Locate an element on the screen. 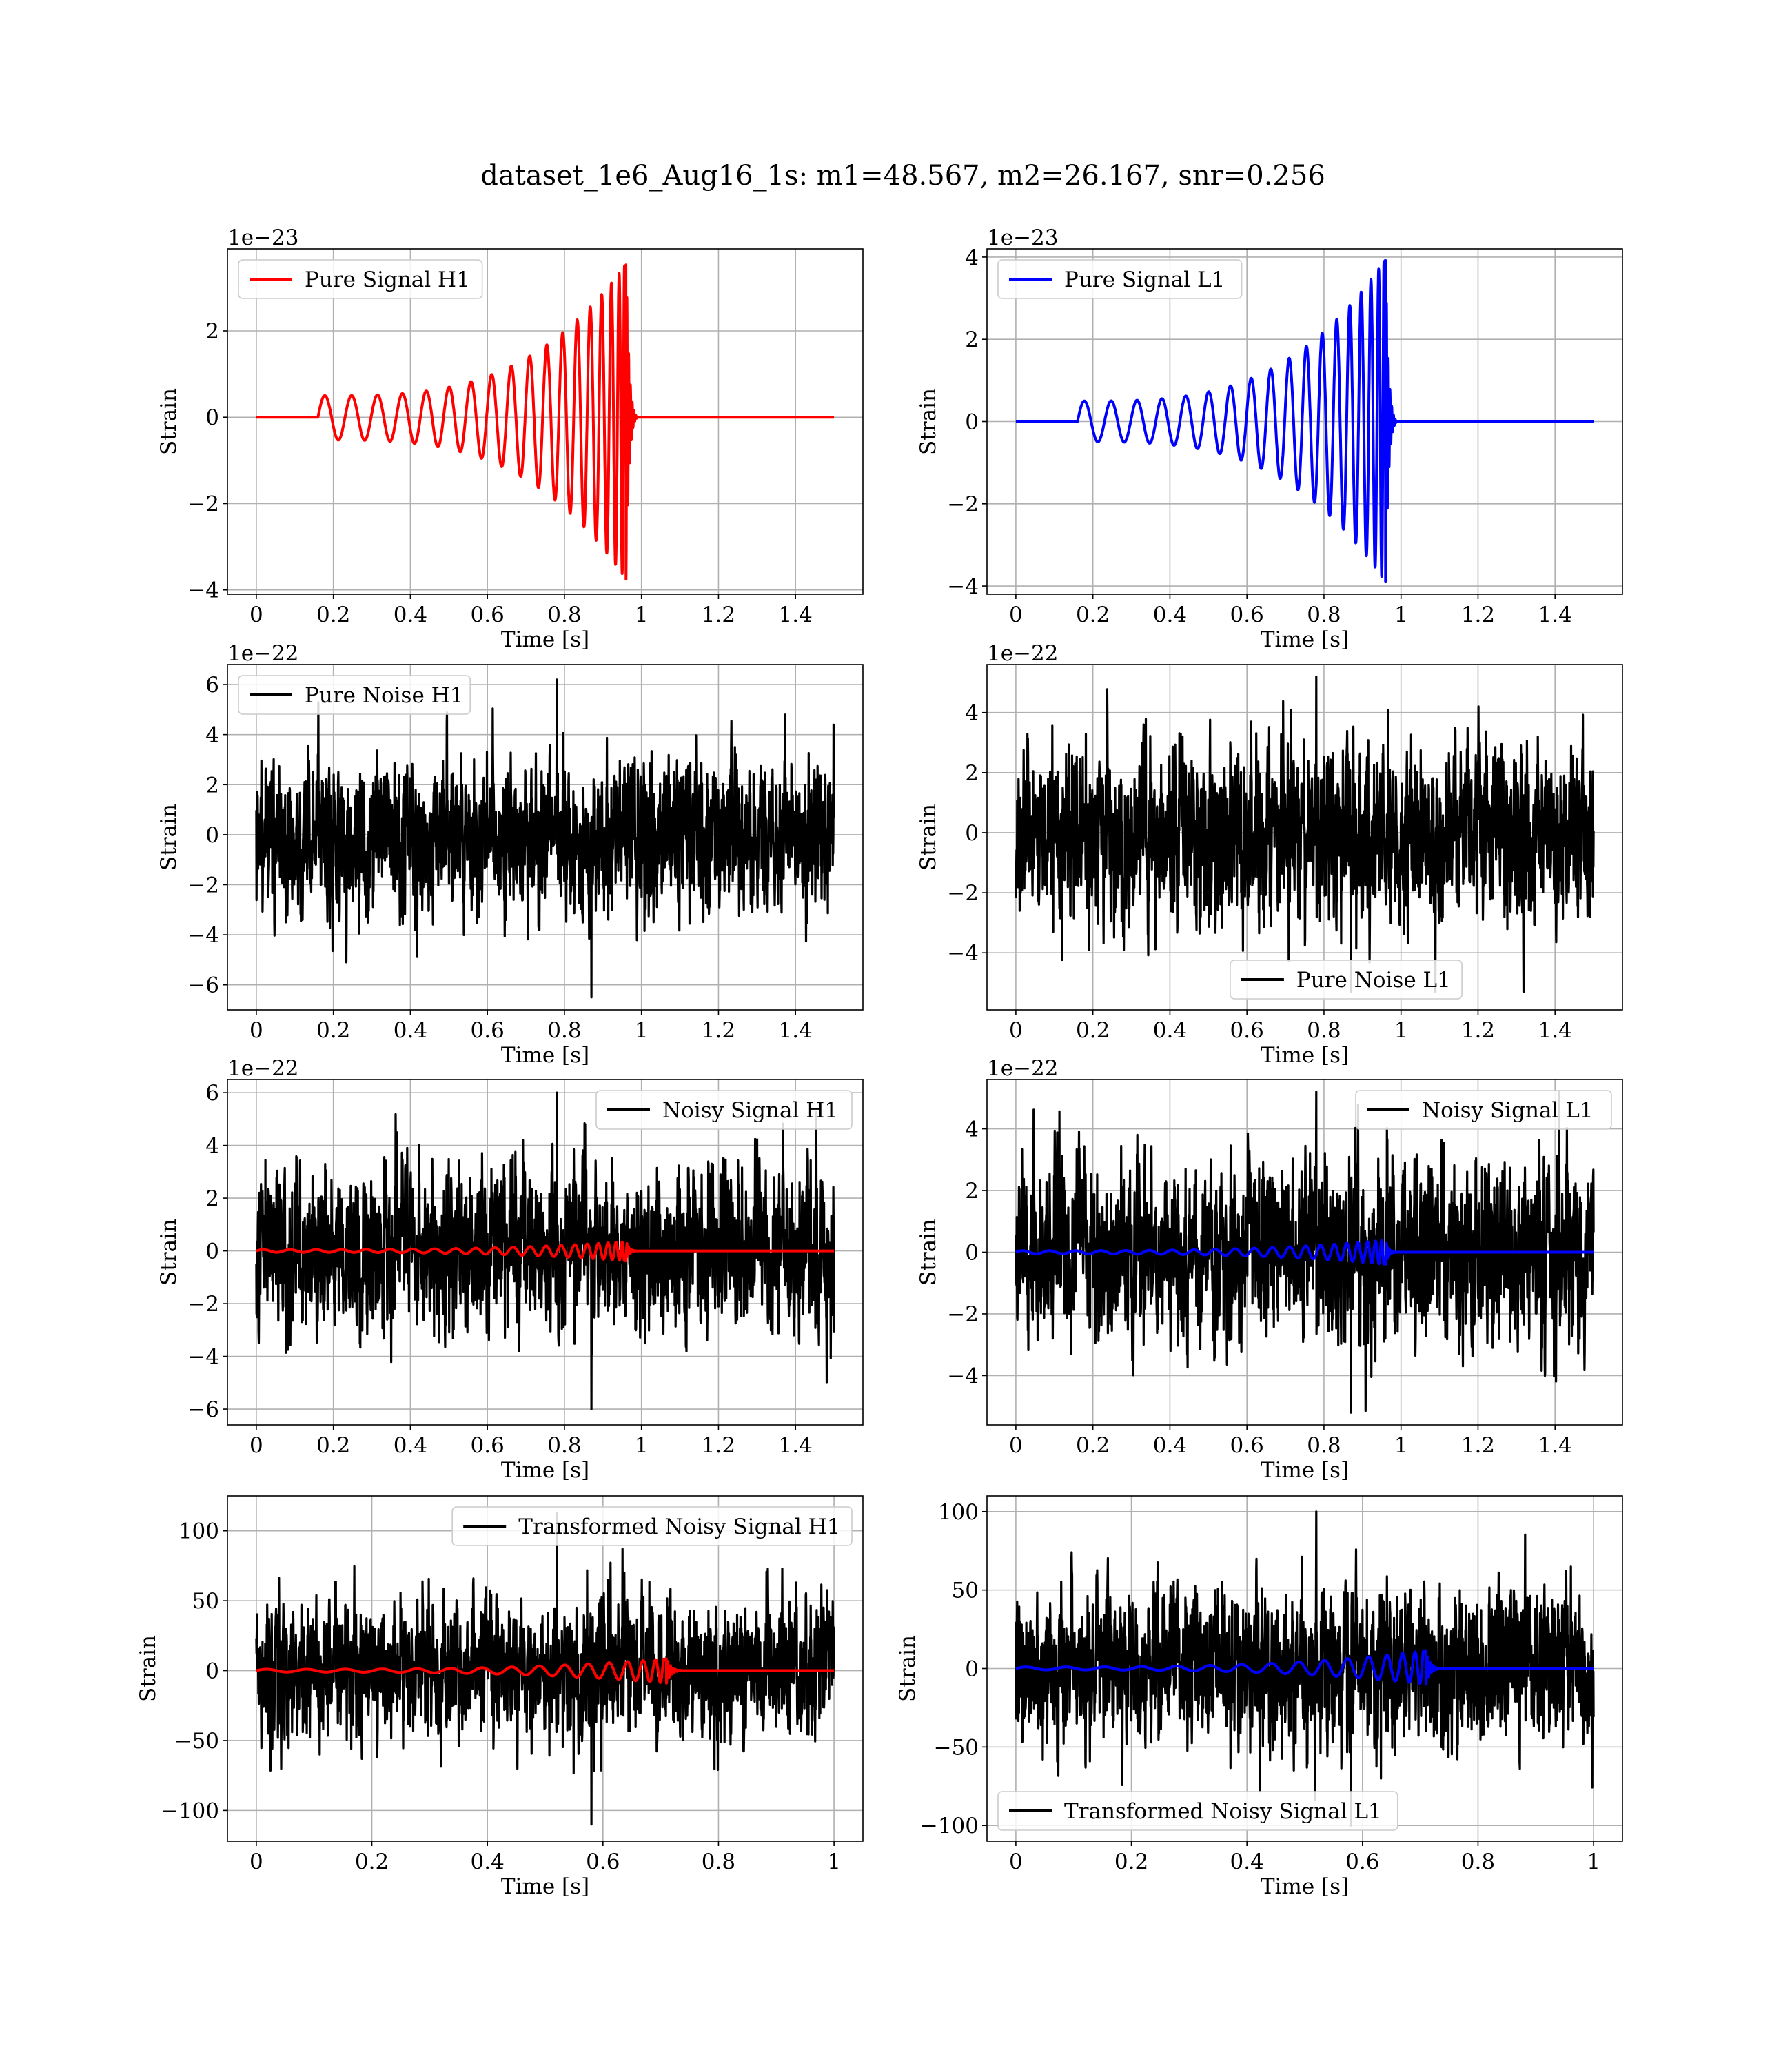 This screenshot has width=1792, height=2068. y-tick-label: −100 is located at coordinates (190, 1810).